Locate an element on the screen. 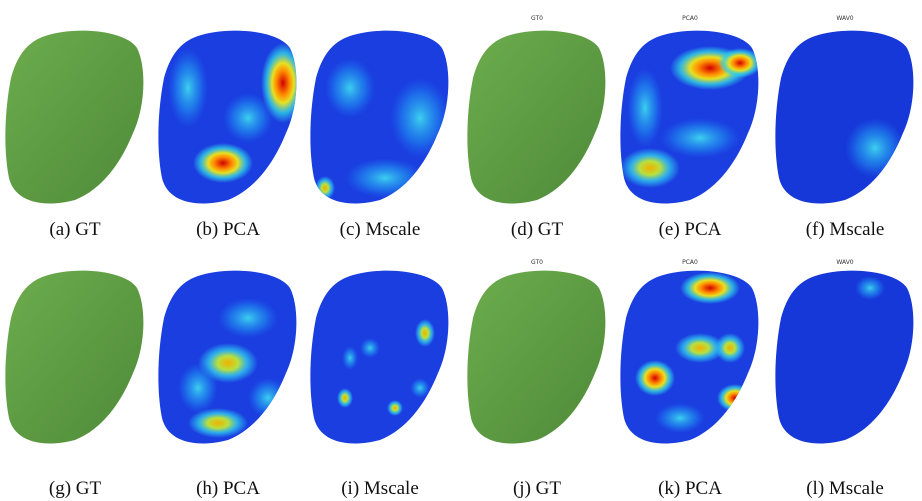  caption: (e) PCA is located at coordinates (690, 229).